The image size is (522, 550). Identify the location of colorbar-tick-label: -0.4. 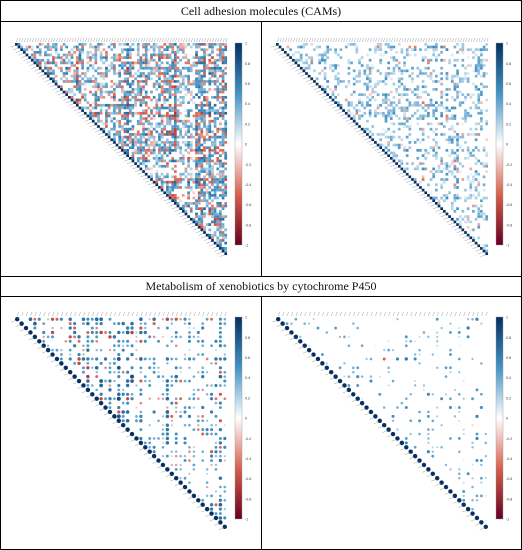
(509, 185).